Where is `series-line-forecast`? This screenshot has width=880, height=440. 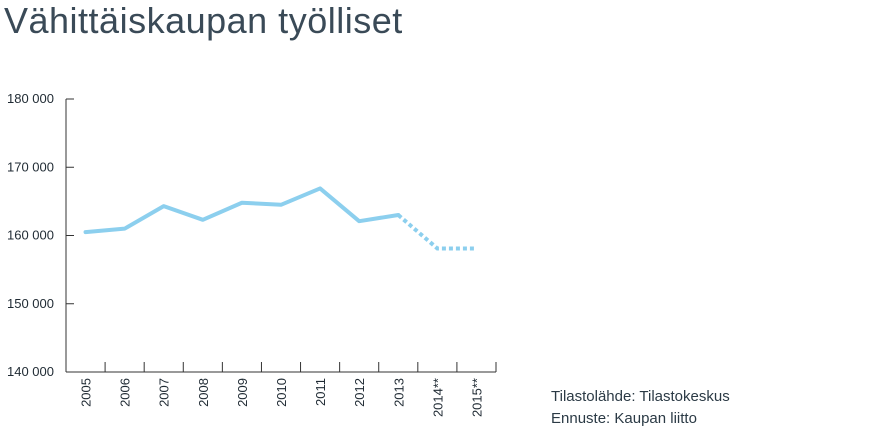
series-line-forecast is located at coordinates (436, 232).